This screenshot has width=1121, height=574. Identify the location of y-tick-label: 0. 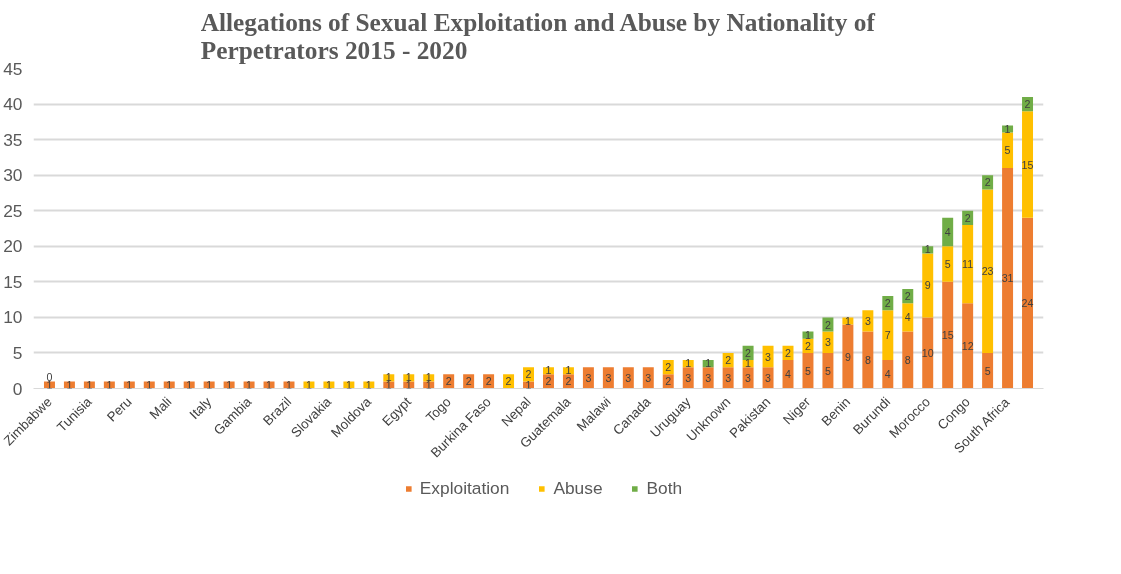
(17, 388).